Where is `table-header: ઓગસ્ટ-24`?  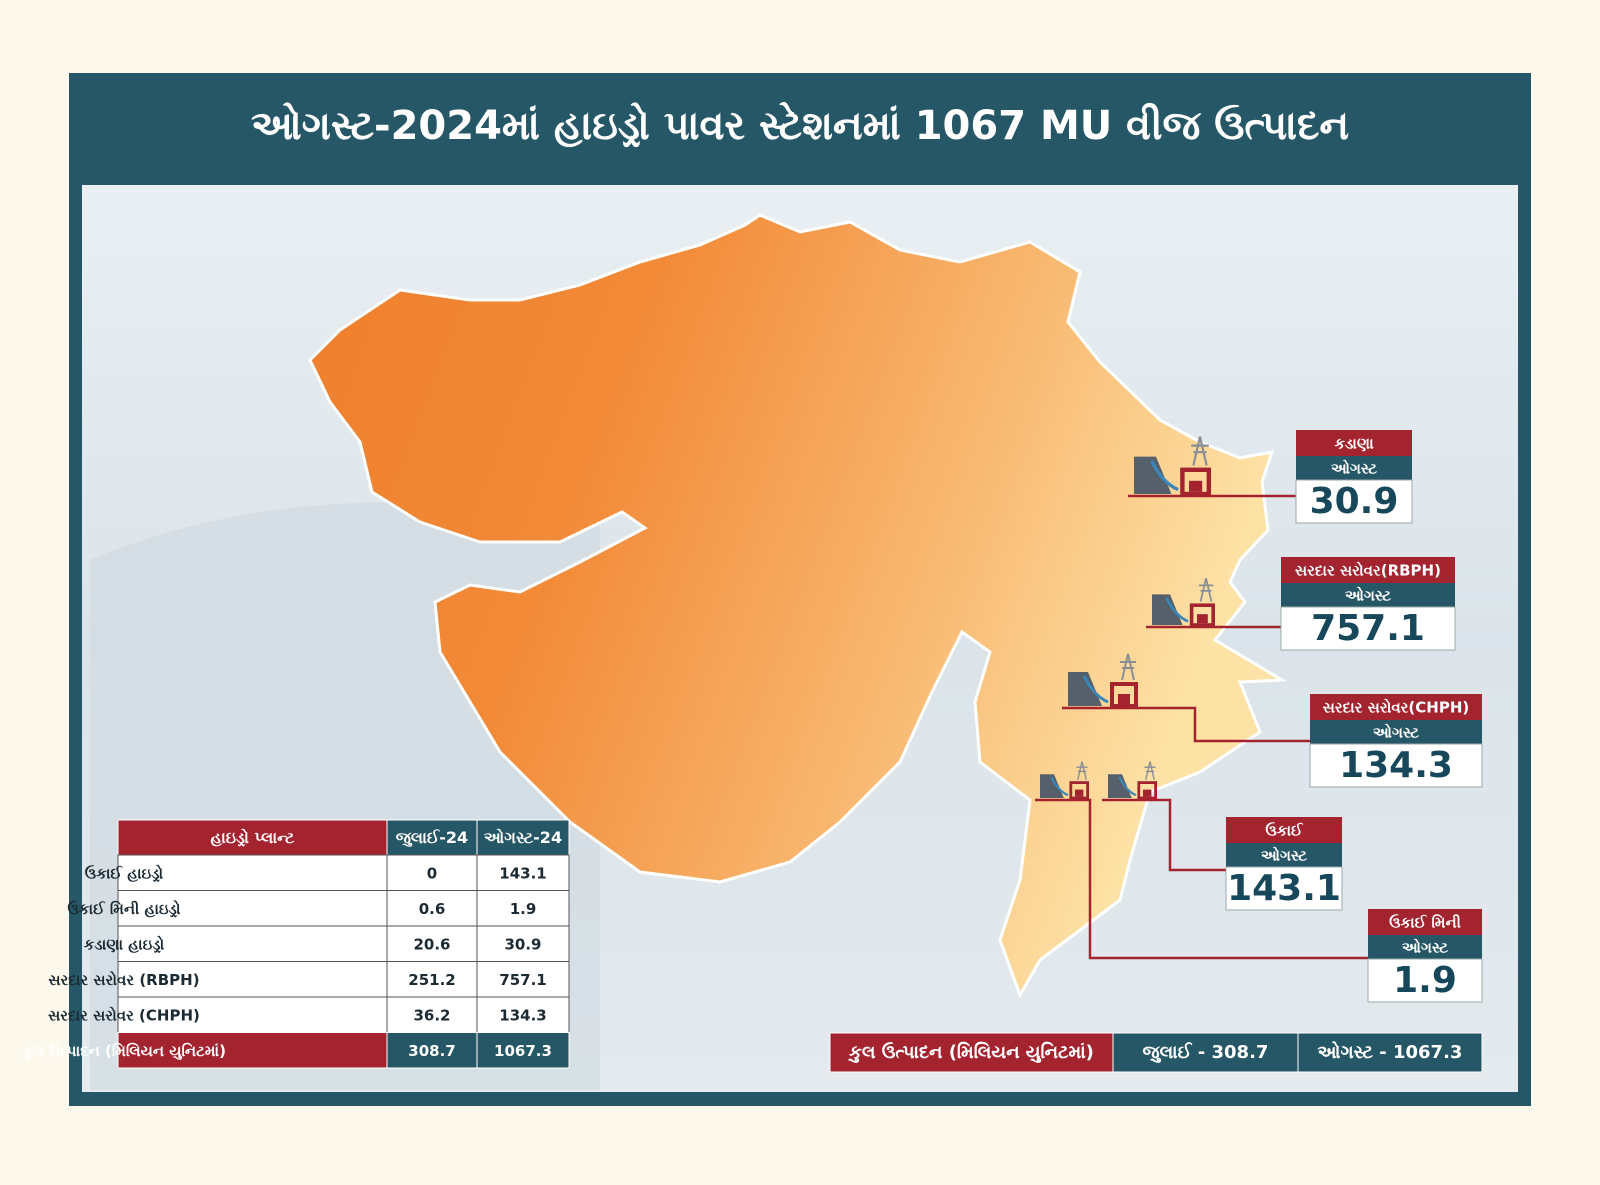 table-header: ઓગસ્ટ-24 is located at coordinates (523, 837).